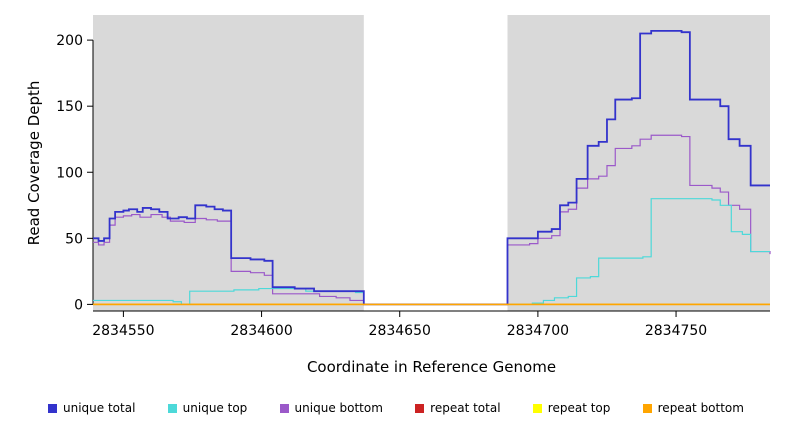  I want to click on legend-item-unique-bottom: unique bottom, so click(331, 408).